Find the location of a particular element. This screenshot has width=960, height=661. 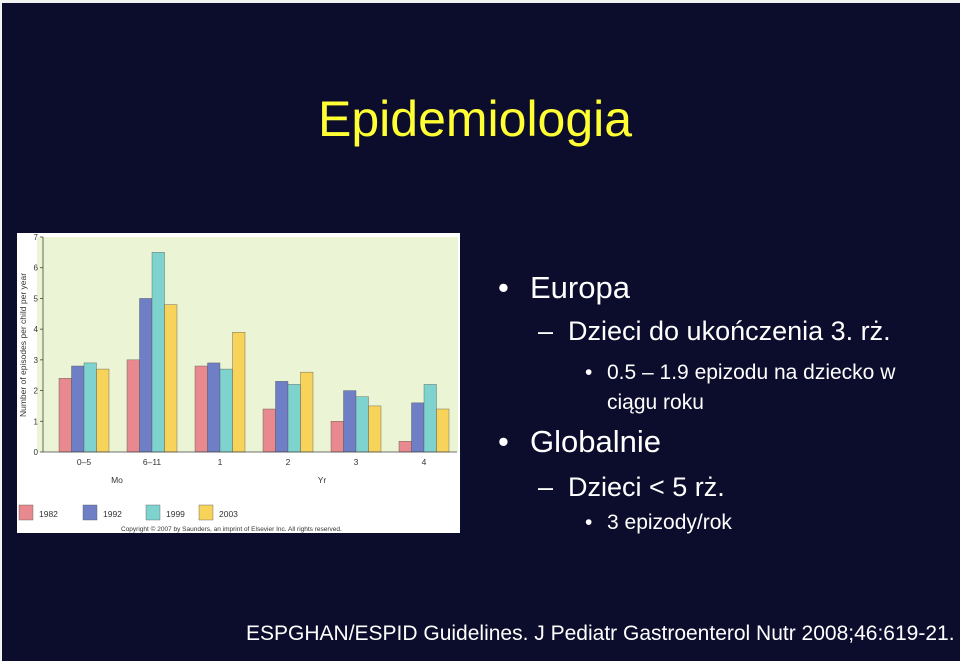

detail-europe-line2: ciągu roku is located at coordinates (655, 402).